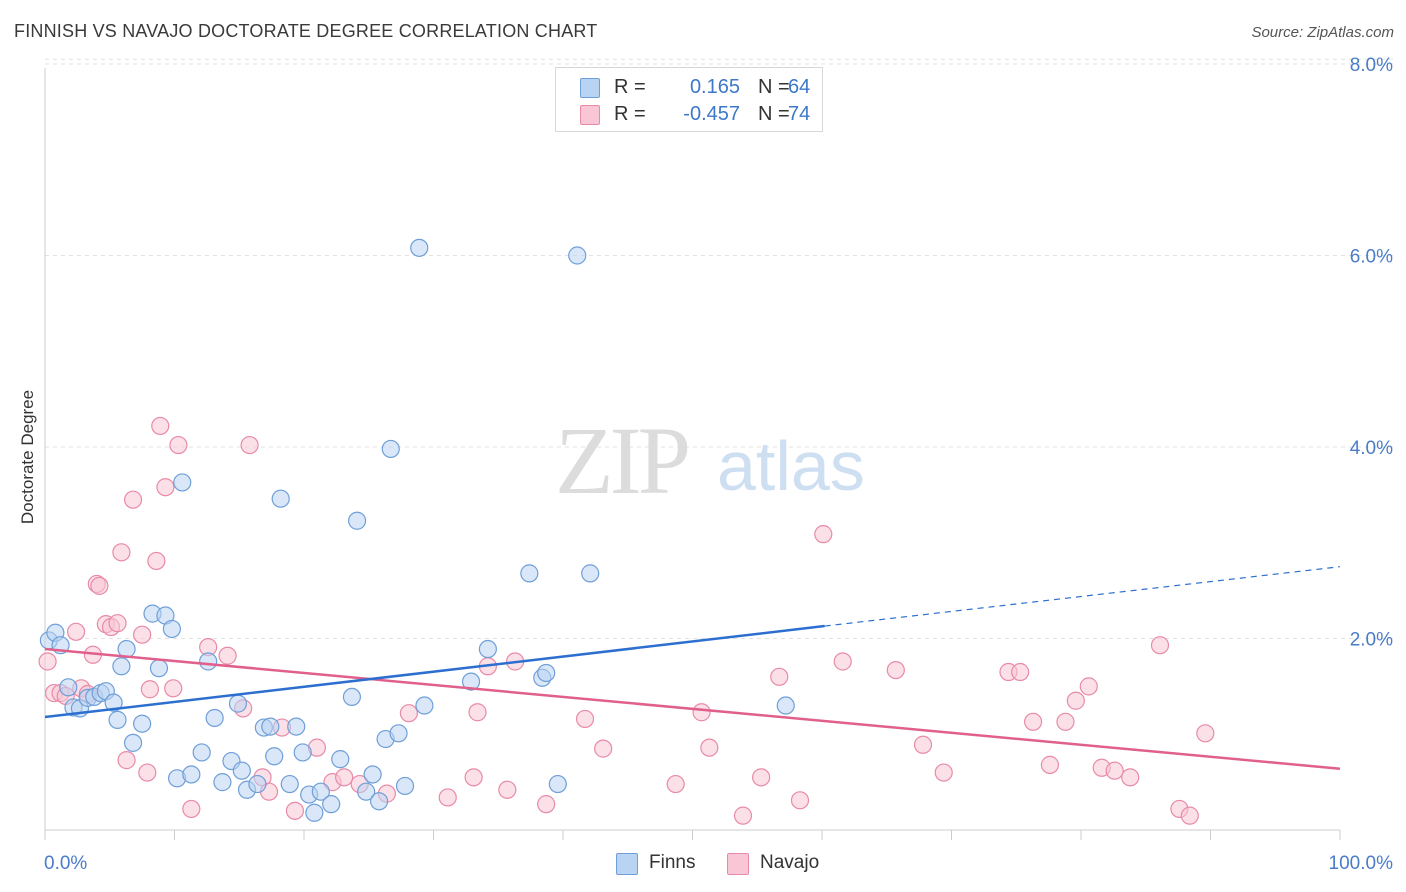 This screenshot has width=1406, height=892. What do you see at coordinates (710, 460) in the screenshot?
I see `watermark: ZIP atlas` at bounding box center [710, 460].